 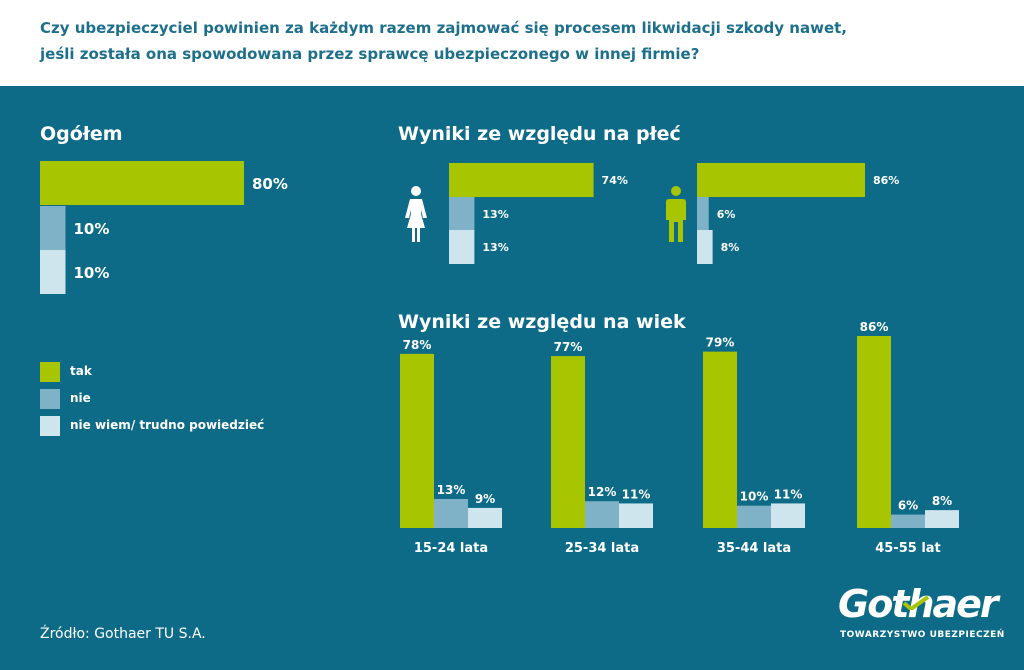 What do you see at coordinates (615, 180) in the screenshot?
I see `female-label-tak: 74%` at bounding box center [615, 180].